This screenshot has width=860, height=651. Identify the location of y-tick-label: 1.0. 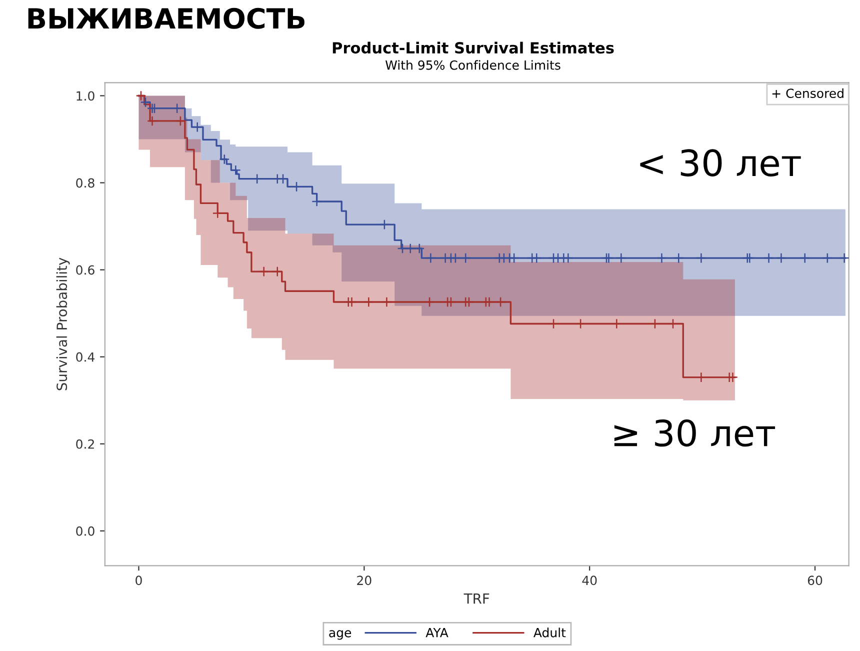
(85, 96).